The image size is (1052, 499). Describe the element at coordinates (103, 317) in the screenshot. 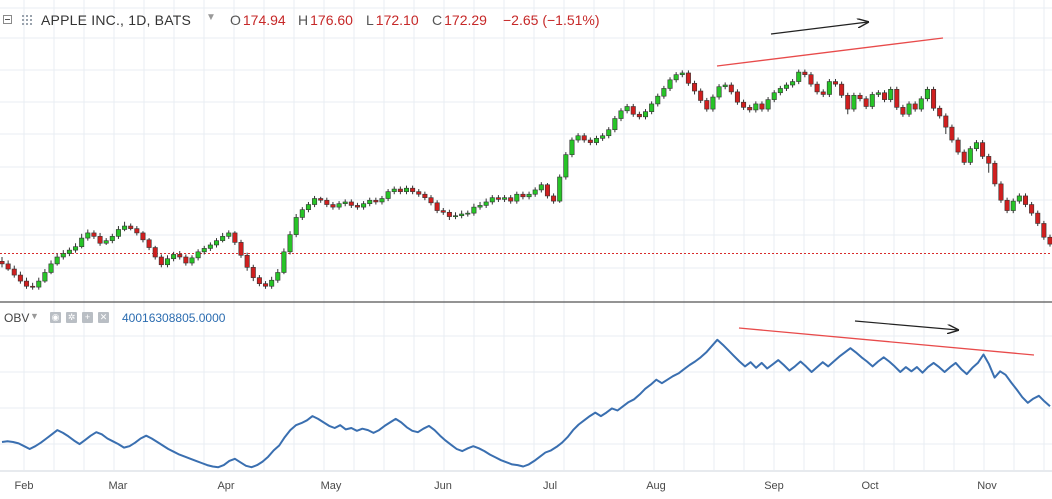

I see `close-icon: ✕` at that location.